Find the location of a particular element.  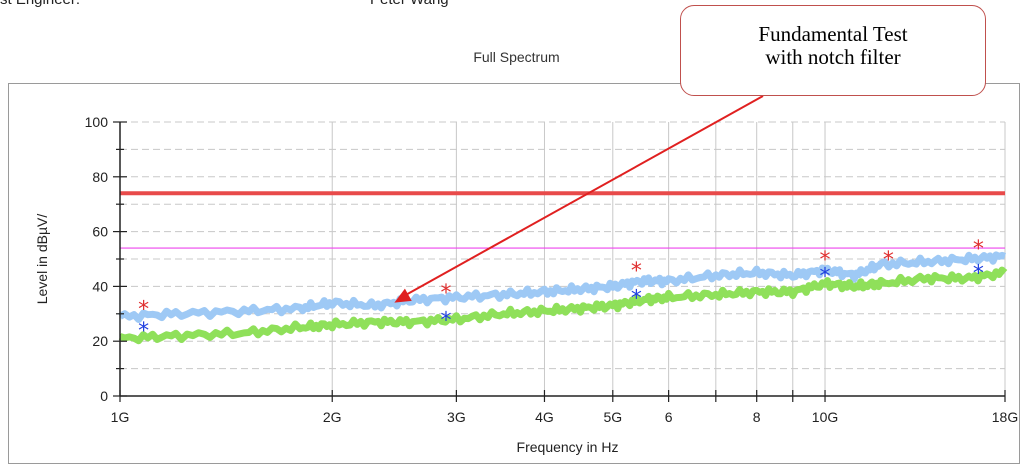

x-tick-label: 18G is located at coordinates (1005, 417).